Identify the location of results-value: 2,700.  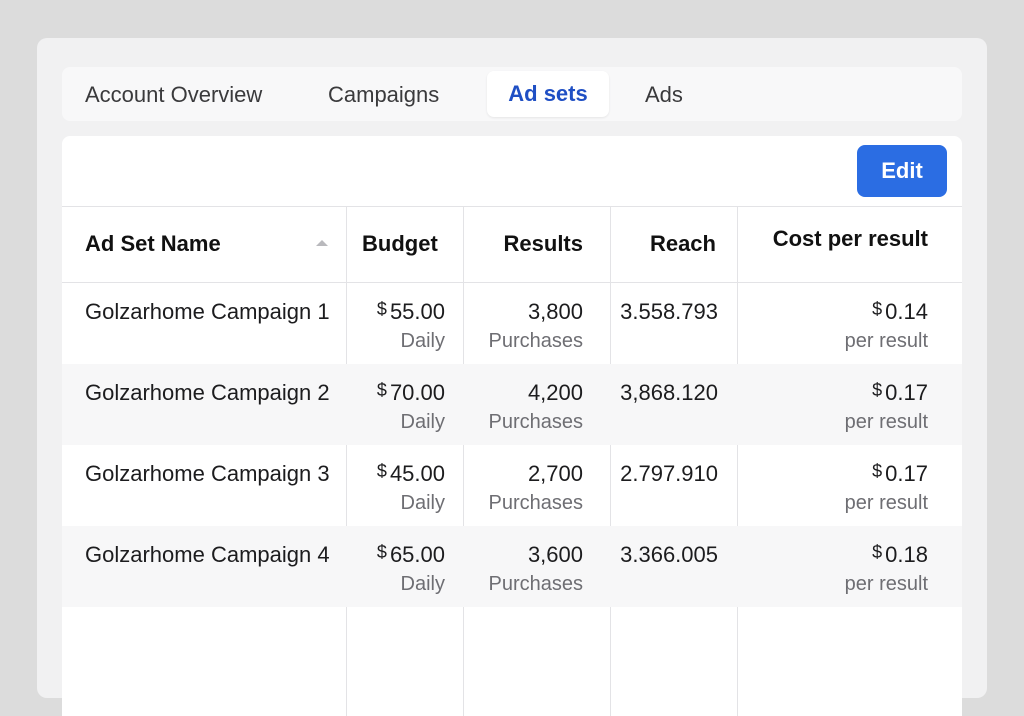
(555, 473).